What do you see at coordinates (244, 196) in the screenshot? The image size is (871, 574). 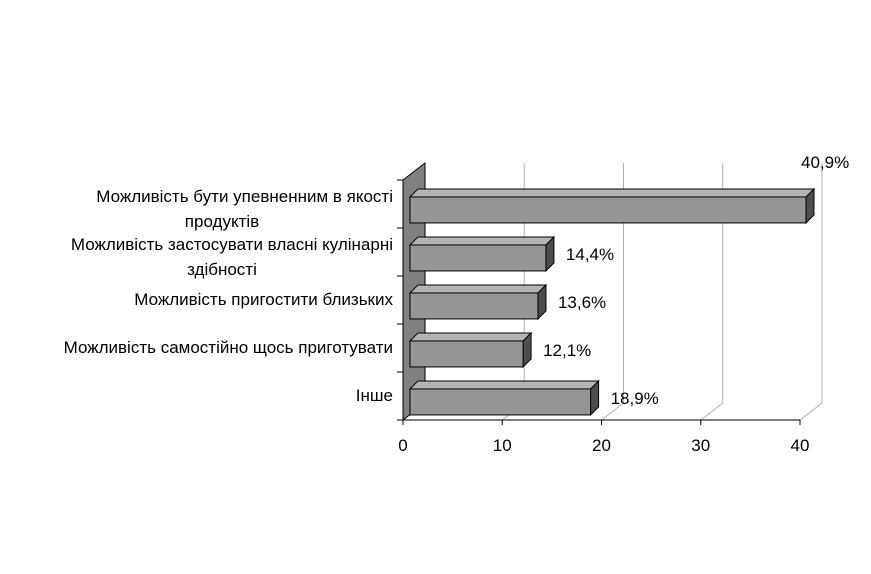 I see `category-label: Можливість бути упевненним в якості` at bounding box center [244, 196].